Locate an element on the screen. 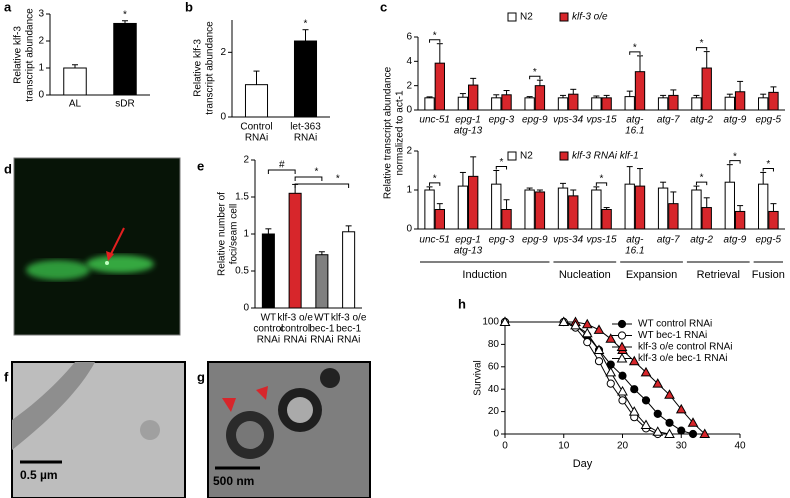 The width and height of the screenshot is (790, 498). x-tick-label: 40 is located at coordinates (740, 446).